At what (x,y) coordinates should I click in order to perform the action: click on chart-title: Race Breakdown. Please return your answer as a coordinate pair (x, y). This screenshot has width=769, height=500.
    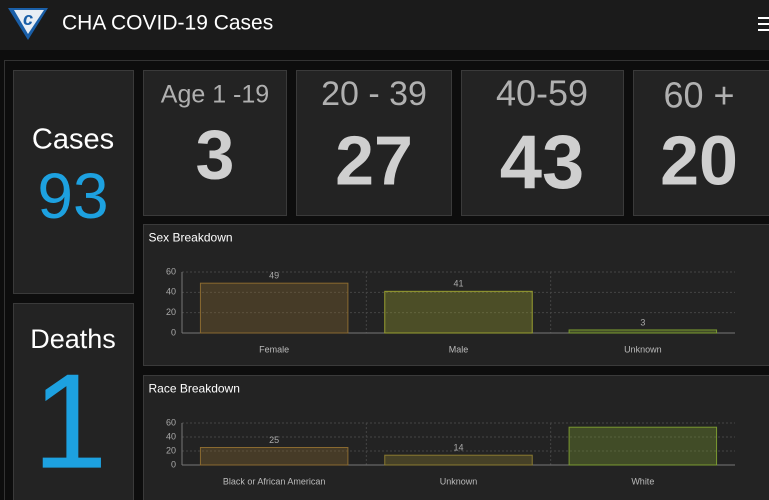
    Looking at the image, I should click on (194, 389).